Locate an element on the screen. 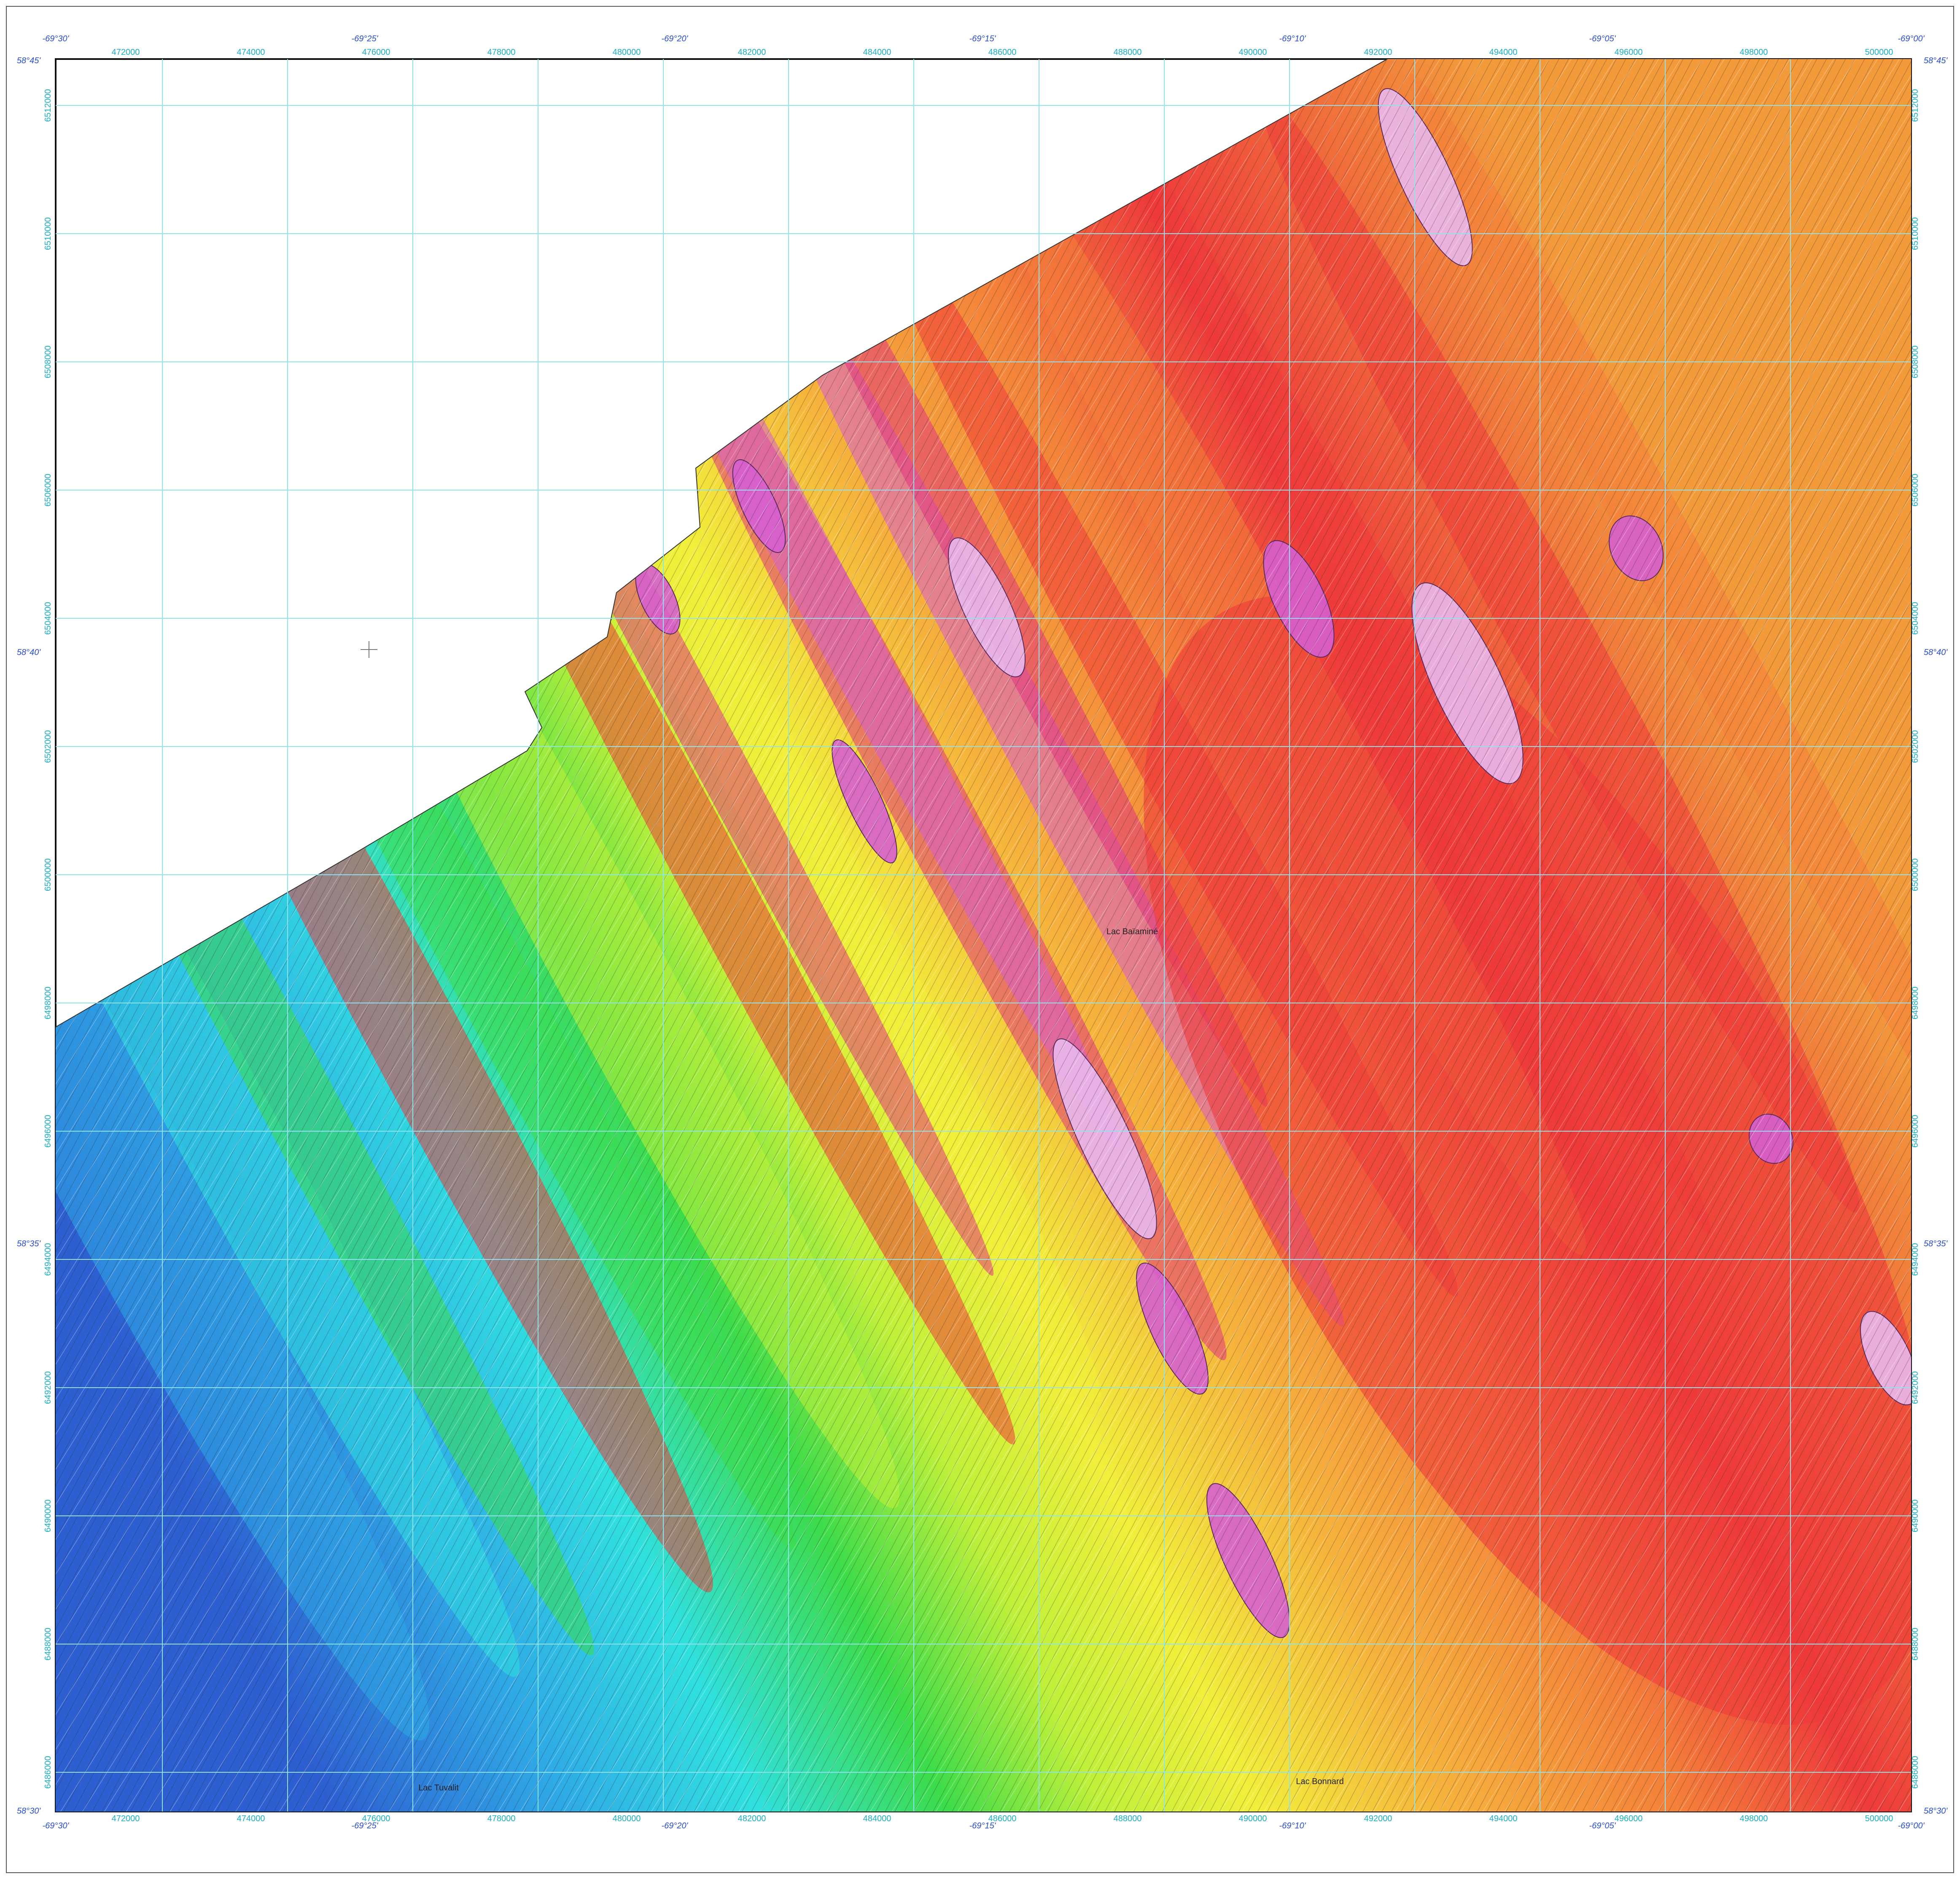 This screenshot has width=1960, height=1879. northing-label-left: 6486000 is located at coordinates (48, 1772).